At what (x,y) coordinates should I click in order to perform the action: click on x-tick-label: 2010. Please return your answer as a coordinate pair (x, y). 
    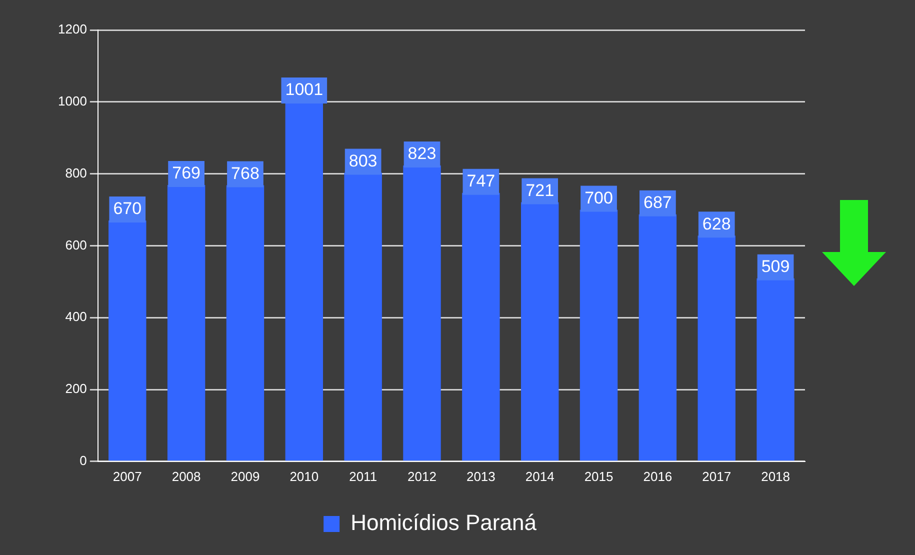
    Looking at the image, I should click on (304, 476).